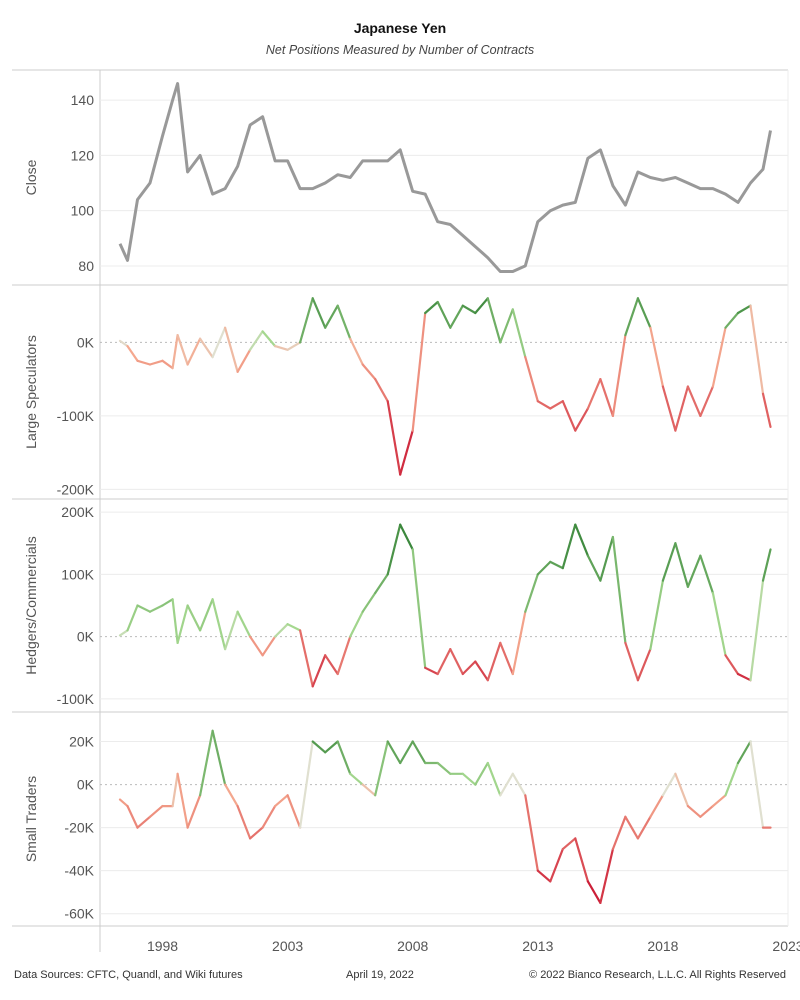  What do you see at coordinates (77, 512) in the screenshot?
I see `y-tick-label-2-3: 200K` at bounding box center [77, 512].